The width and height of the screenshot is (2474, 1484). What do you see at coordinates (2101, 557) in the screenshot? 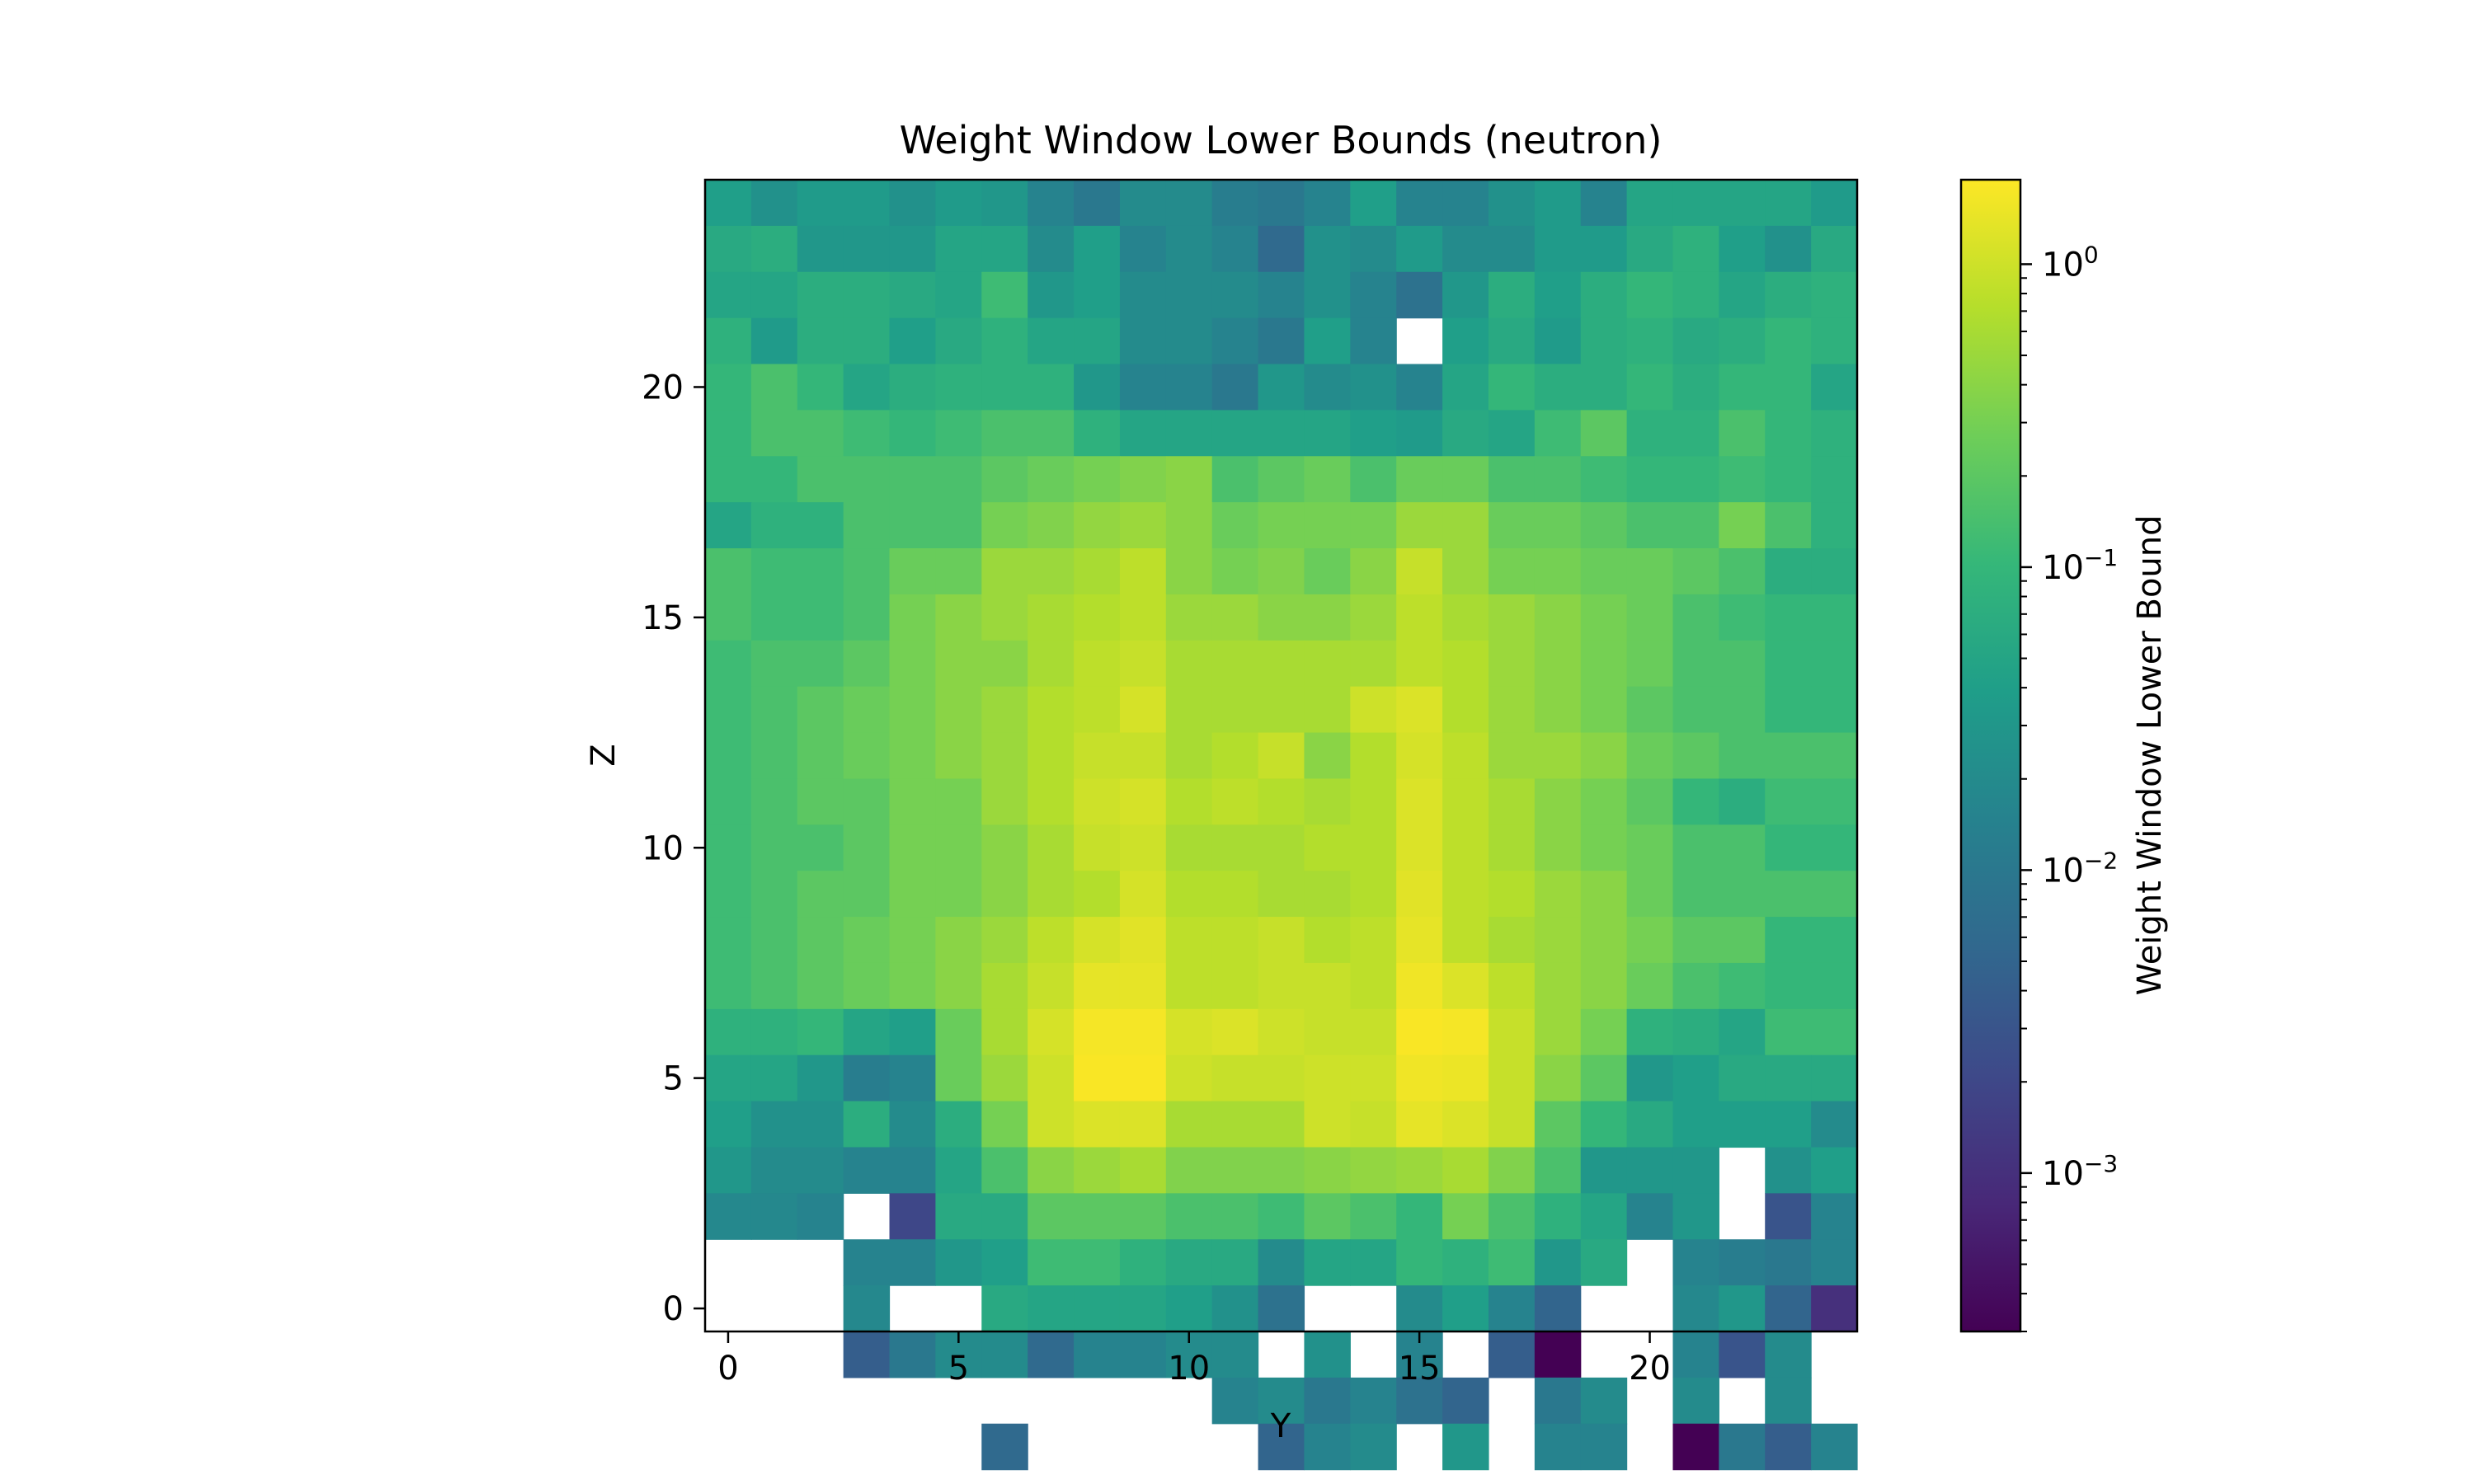
I see `colorbar-tick-exponent: −1` at bounding box center [2101, 557].